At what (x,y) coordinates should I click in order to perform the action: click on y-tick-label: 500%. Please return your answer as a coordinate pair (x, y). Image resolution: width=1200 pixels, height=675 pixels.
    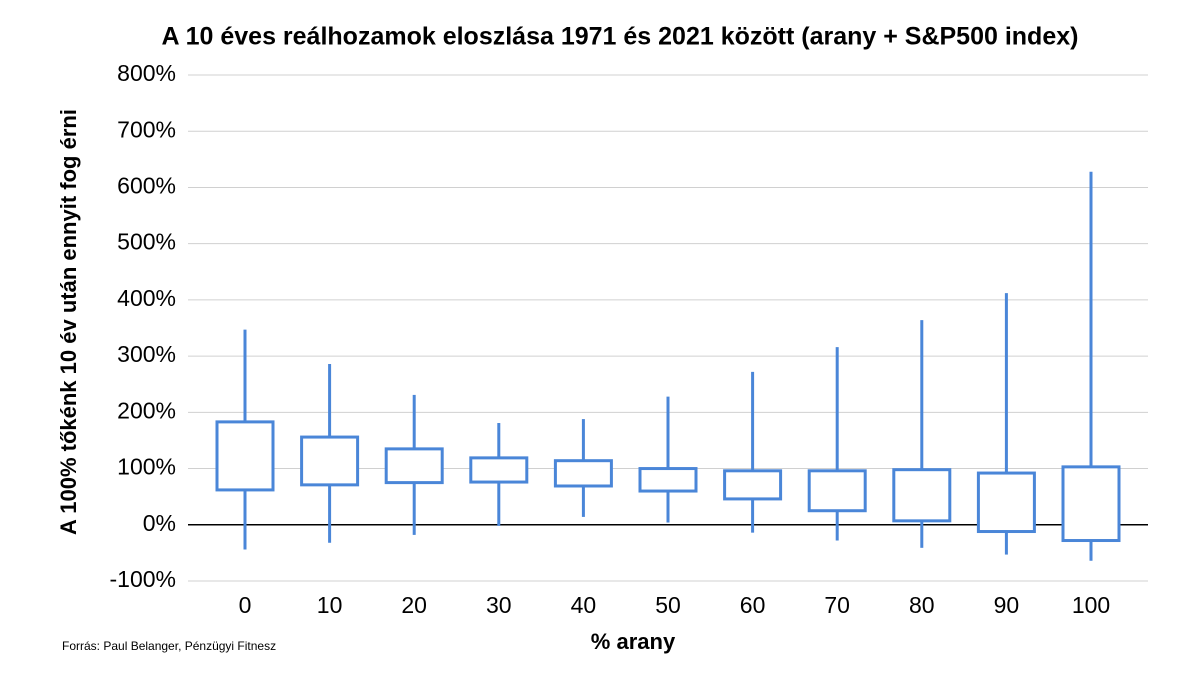
    Looking at the image, I should click on (146, 242).